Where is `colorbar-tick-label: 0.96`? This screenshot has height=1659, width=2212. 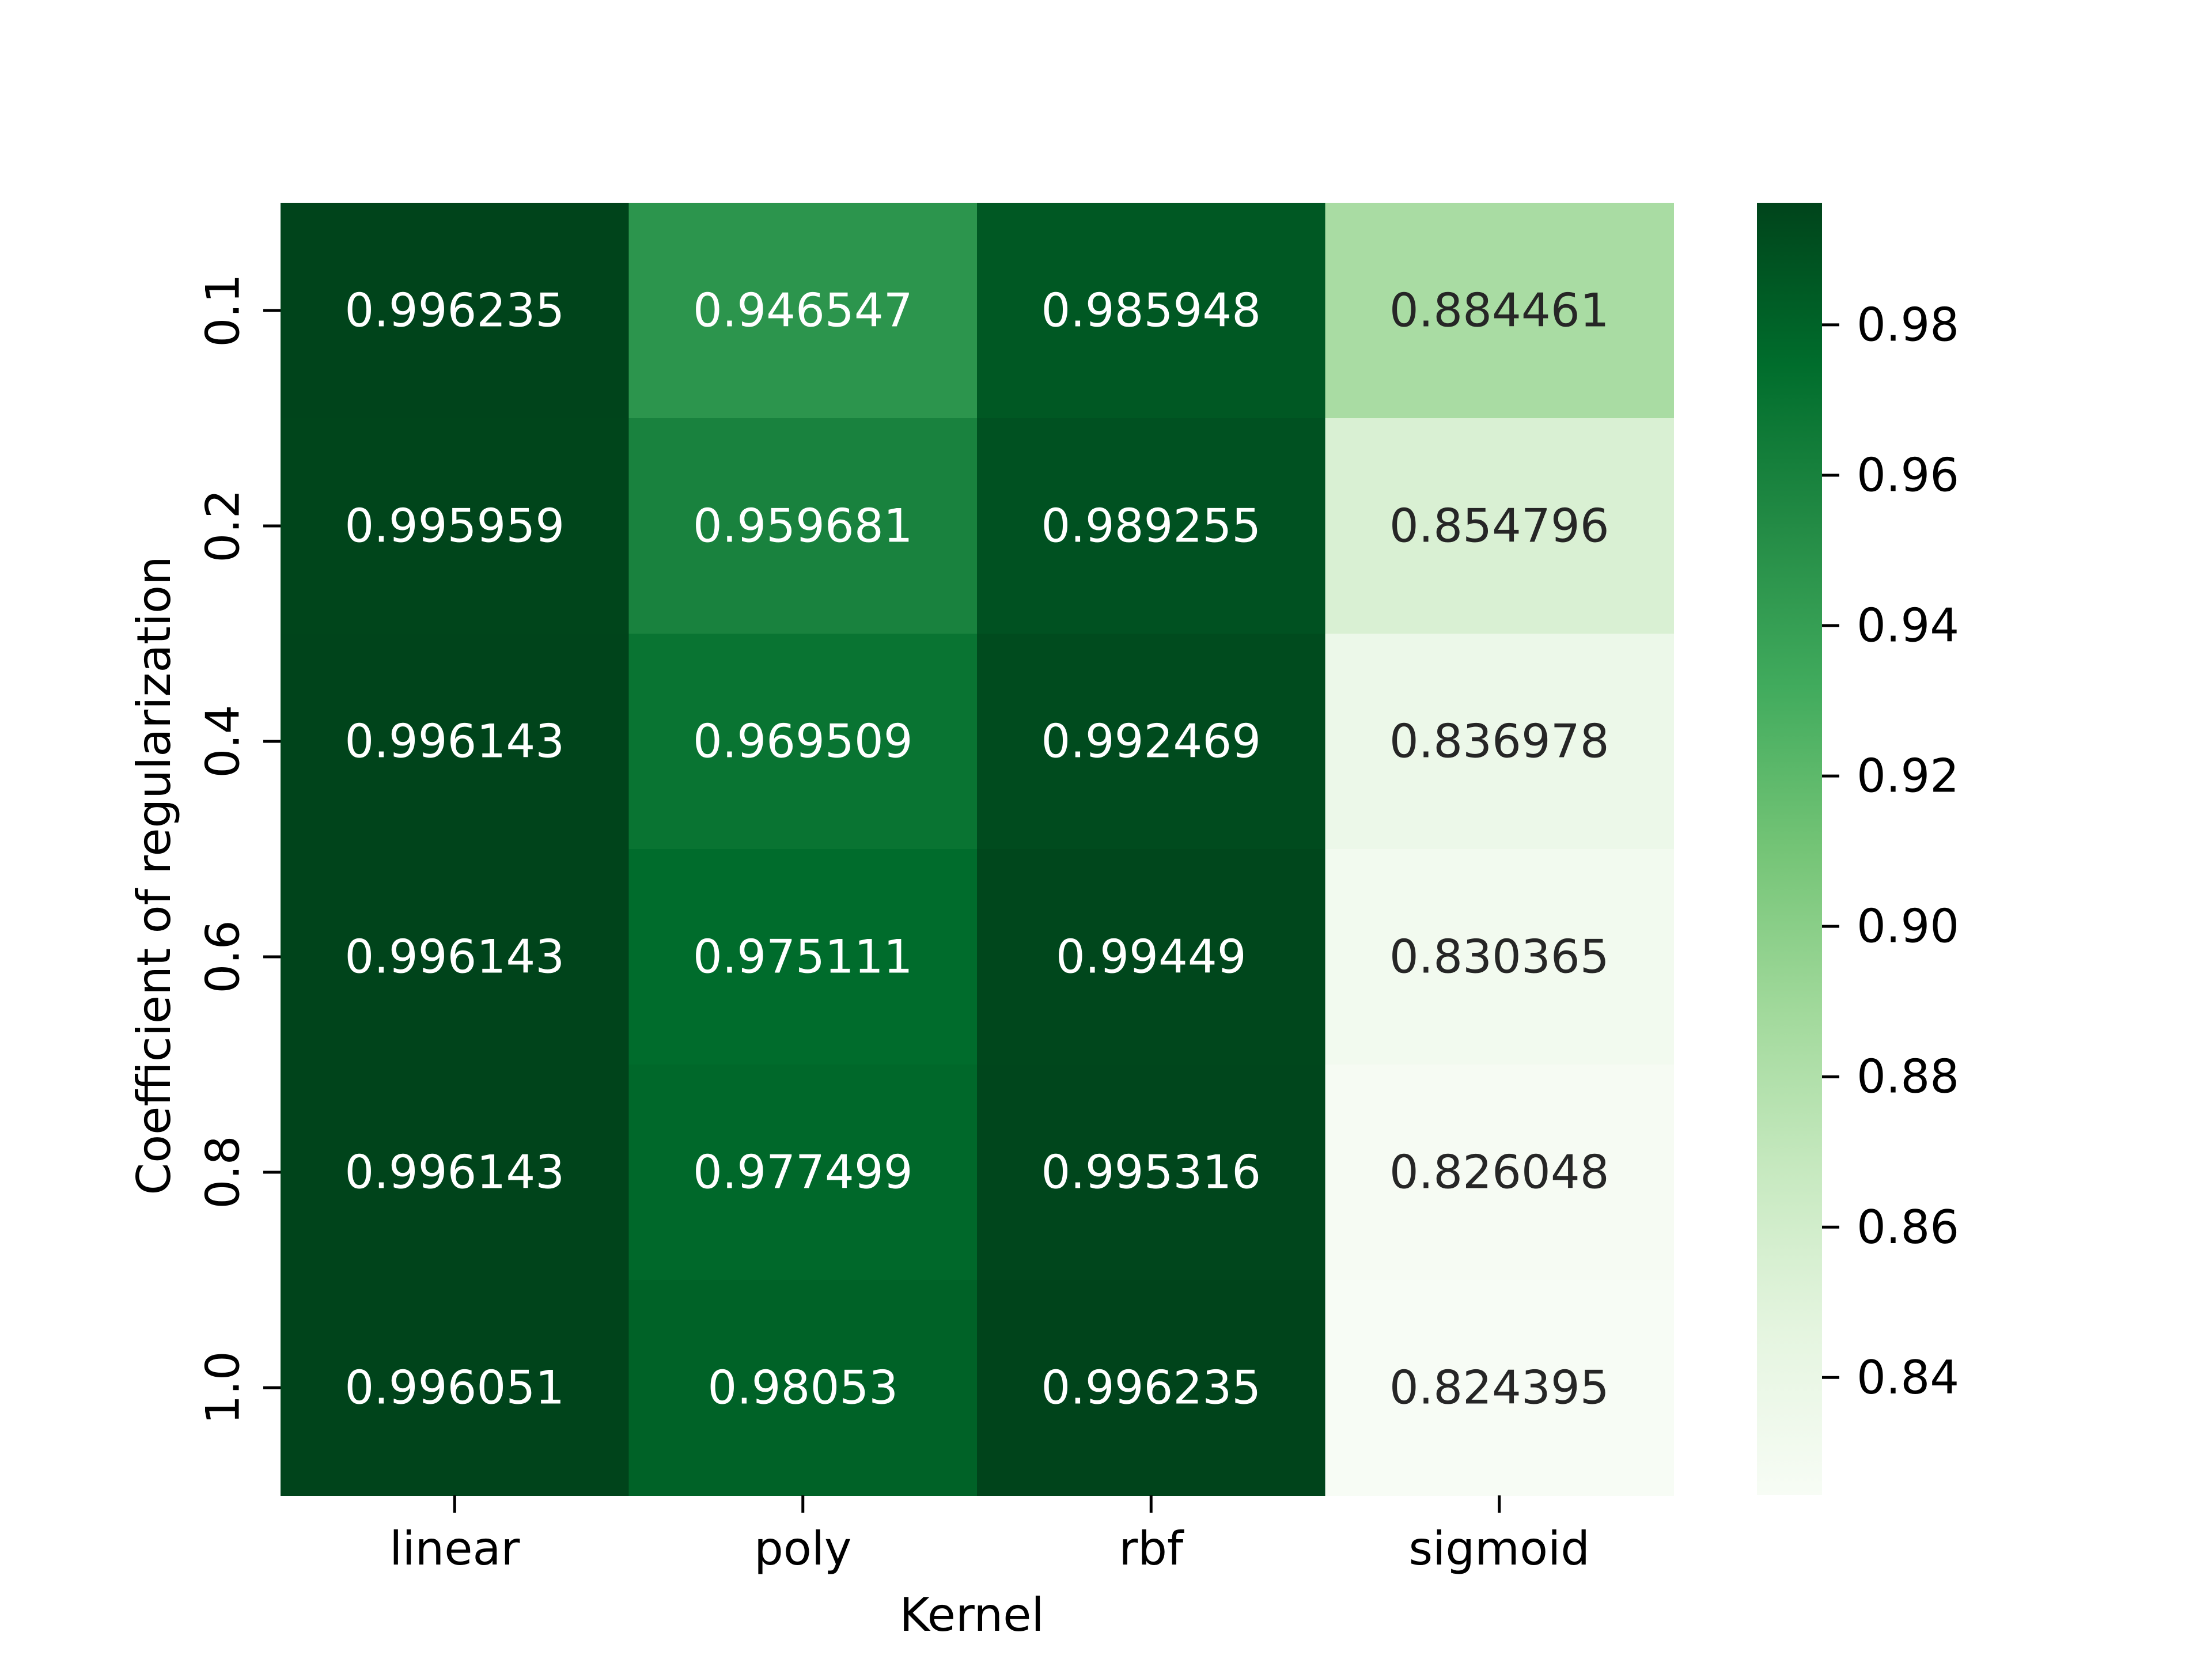 colorbar-tick-label: 0.96 is located at coordinates (1908, 475).